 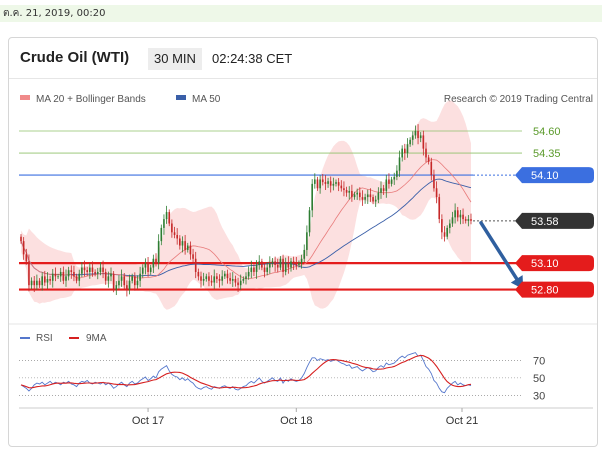 What do you see at coordinates (539, 361) in the screenshot?
I see `rsi-tick-label: 70` at bounding box center [539, 361].